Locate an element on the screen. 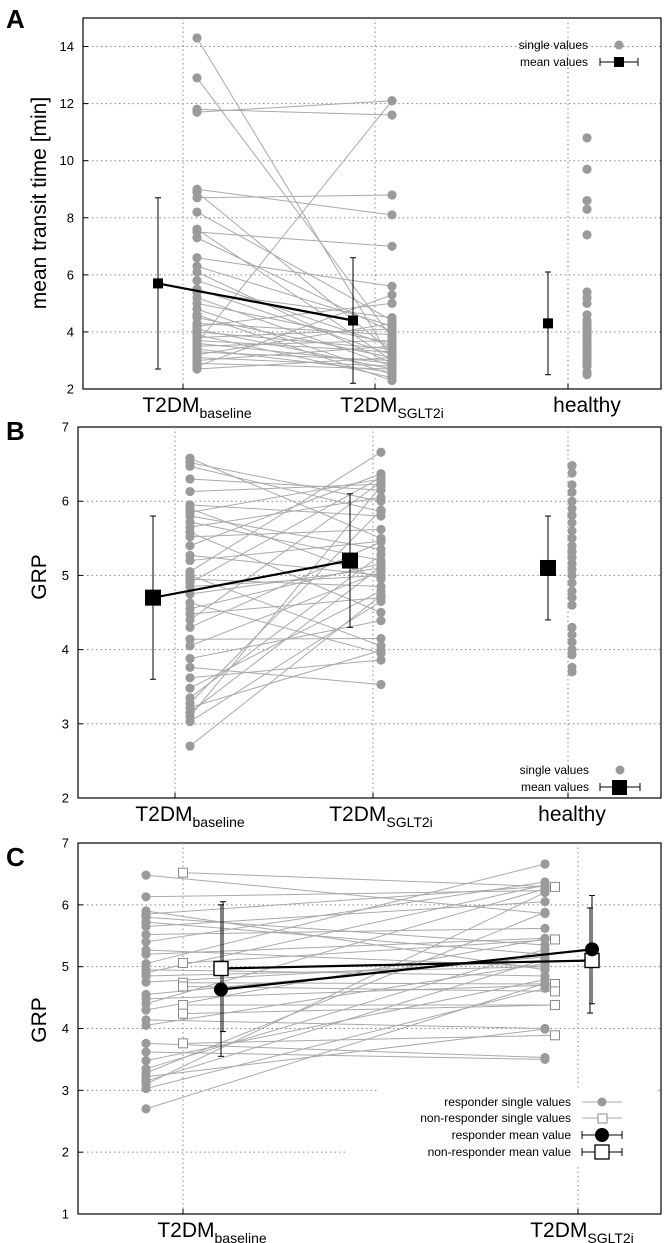 Image resolution: width=664 pixels, height=1243 pixels. y-tick-label: 6 is located at coordinates (70, 274).